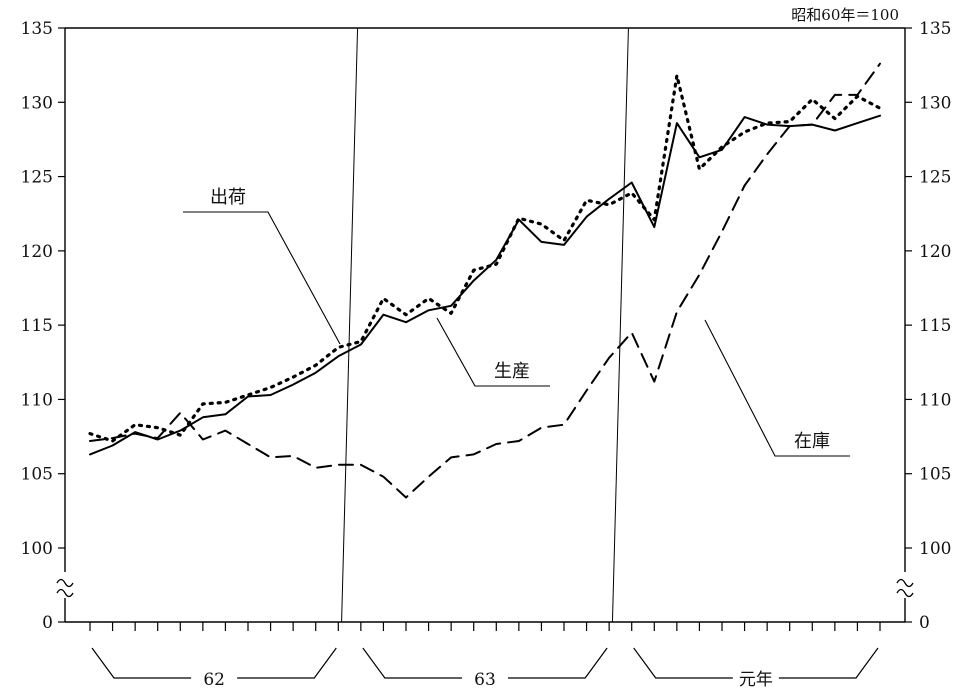  I want to click on y-tick-label-right: 125, so click(935, 178).